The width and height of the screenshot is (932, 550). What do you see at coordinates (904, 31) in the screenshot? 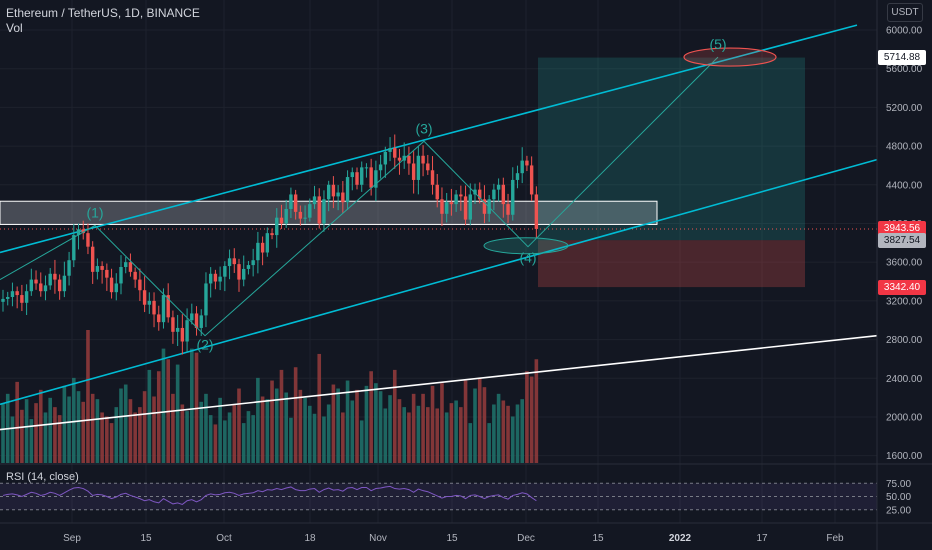
I see `price-tick-label: 6000.00` at bounding box center [904, 31].